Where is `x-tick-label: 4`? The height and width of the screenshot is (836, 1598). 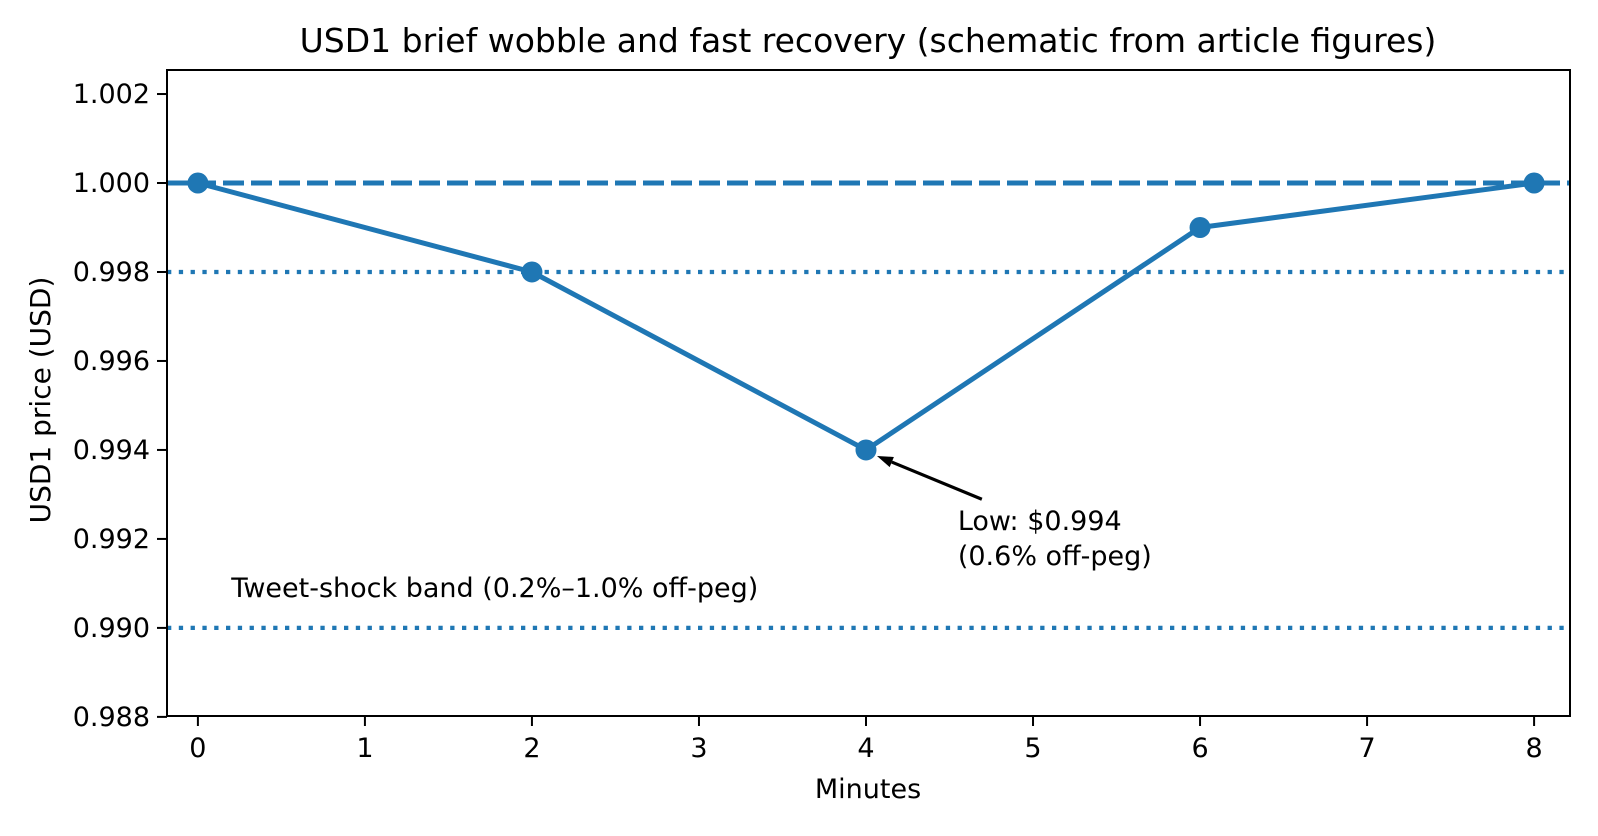
x-tick-label: 4 is located at coordinates (865, 748).